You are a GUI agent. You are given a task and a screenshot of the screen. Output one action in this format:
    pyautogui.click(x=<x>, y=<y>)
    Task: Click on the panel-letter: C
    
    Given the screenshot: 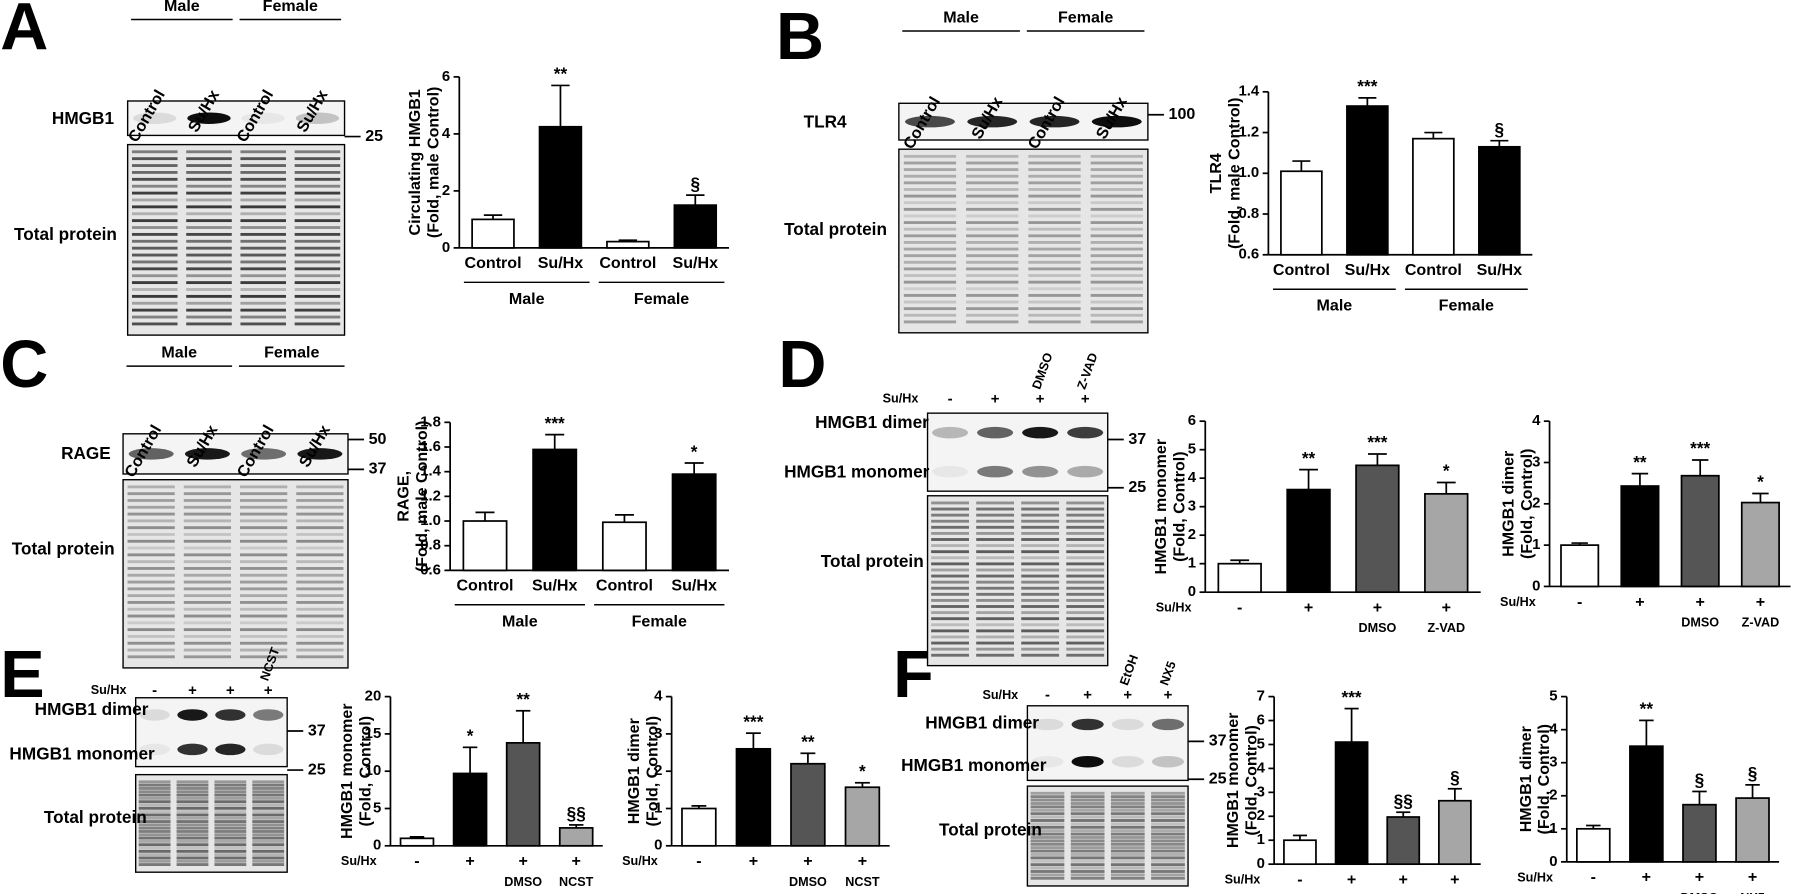 What is the action you would take?
    pyautogui.click(x=24, y=365)
    